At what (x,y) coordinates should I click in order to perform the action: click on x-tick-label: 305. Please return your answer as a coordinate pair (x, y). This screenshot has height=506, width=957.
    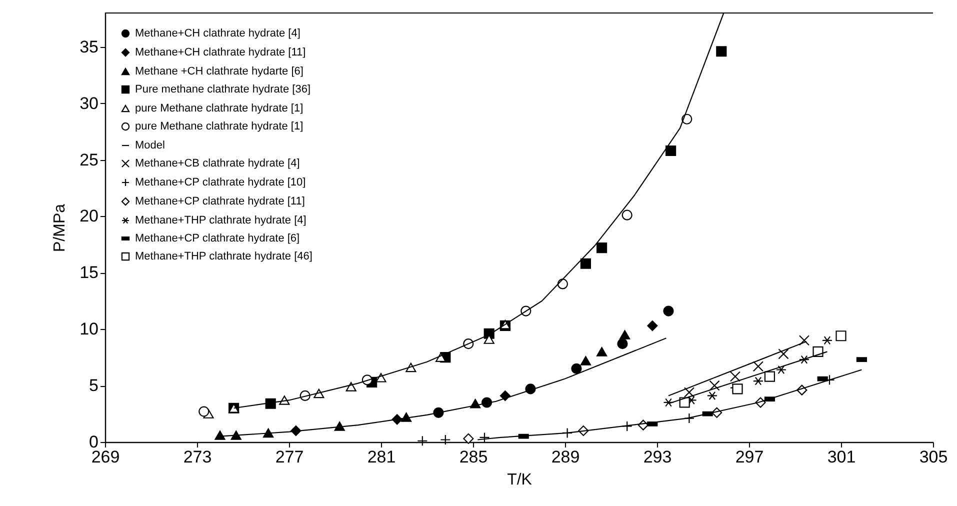
    Looking at the image, I should click on (933, 457).